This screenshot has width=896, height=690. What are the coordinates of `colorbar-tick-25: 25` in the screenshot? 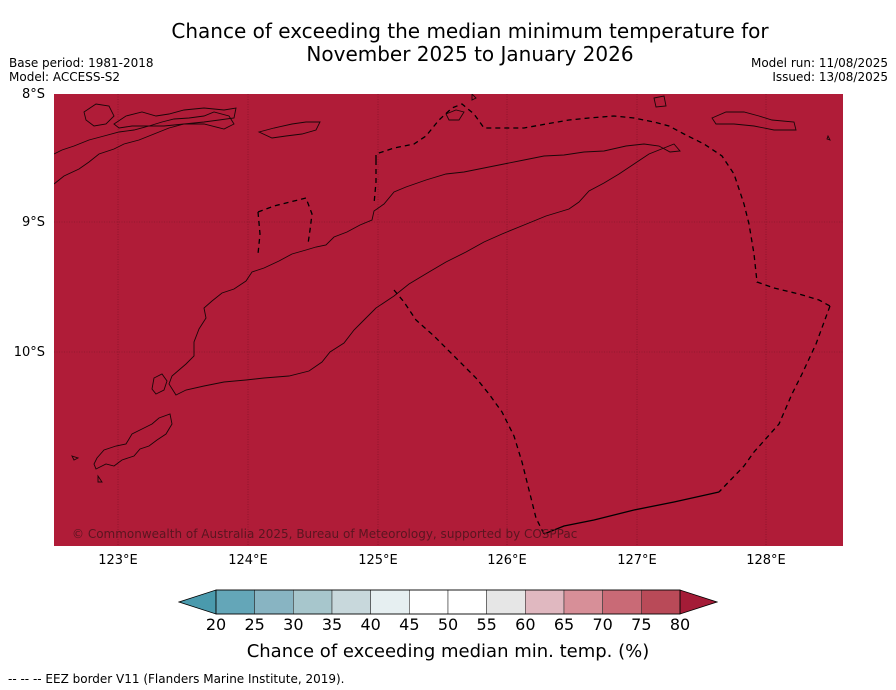 It's located at (254, 624).